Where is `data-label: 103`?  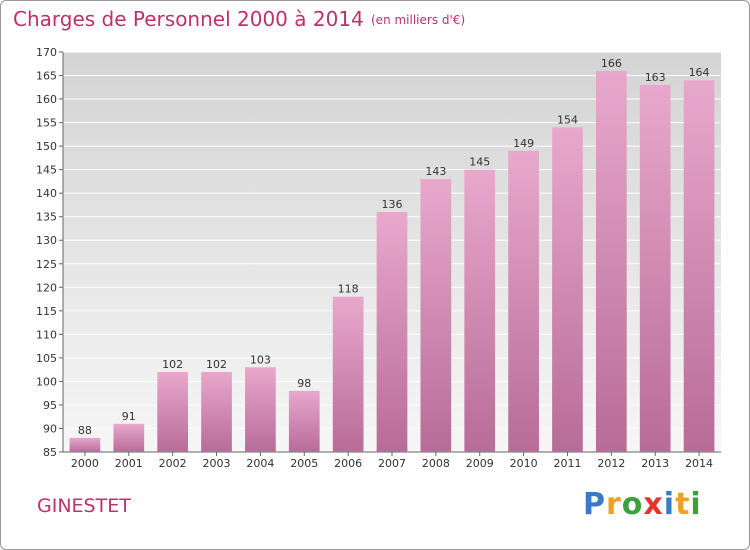 data-label: 103 is located at coordinates (260, 359).